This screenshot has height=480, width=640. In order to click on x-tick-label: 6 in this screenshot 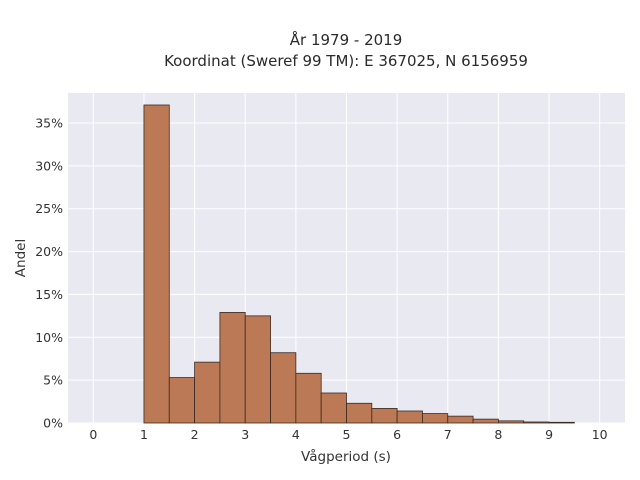, I will do `click(397, 434)`.